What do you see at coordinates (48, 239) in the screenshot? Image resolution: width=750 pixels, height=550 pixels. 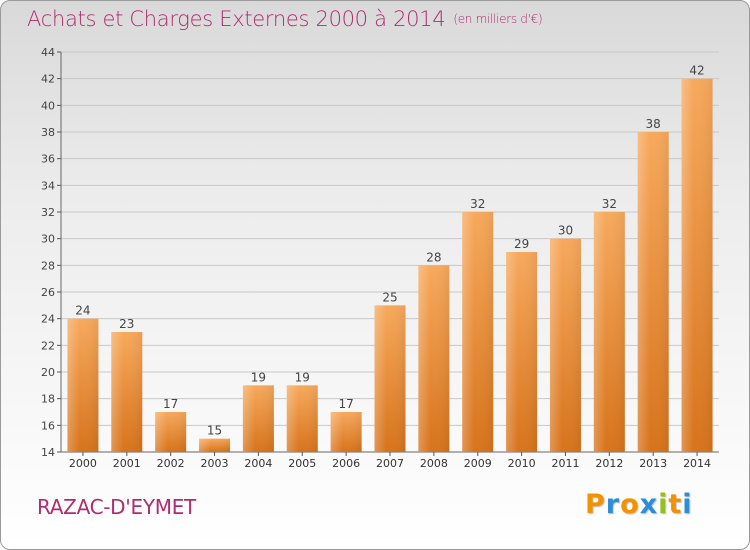 I see `y-tick-label: 30` at bounding box center [48, 239].